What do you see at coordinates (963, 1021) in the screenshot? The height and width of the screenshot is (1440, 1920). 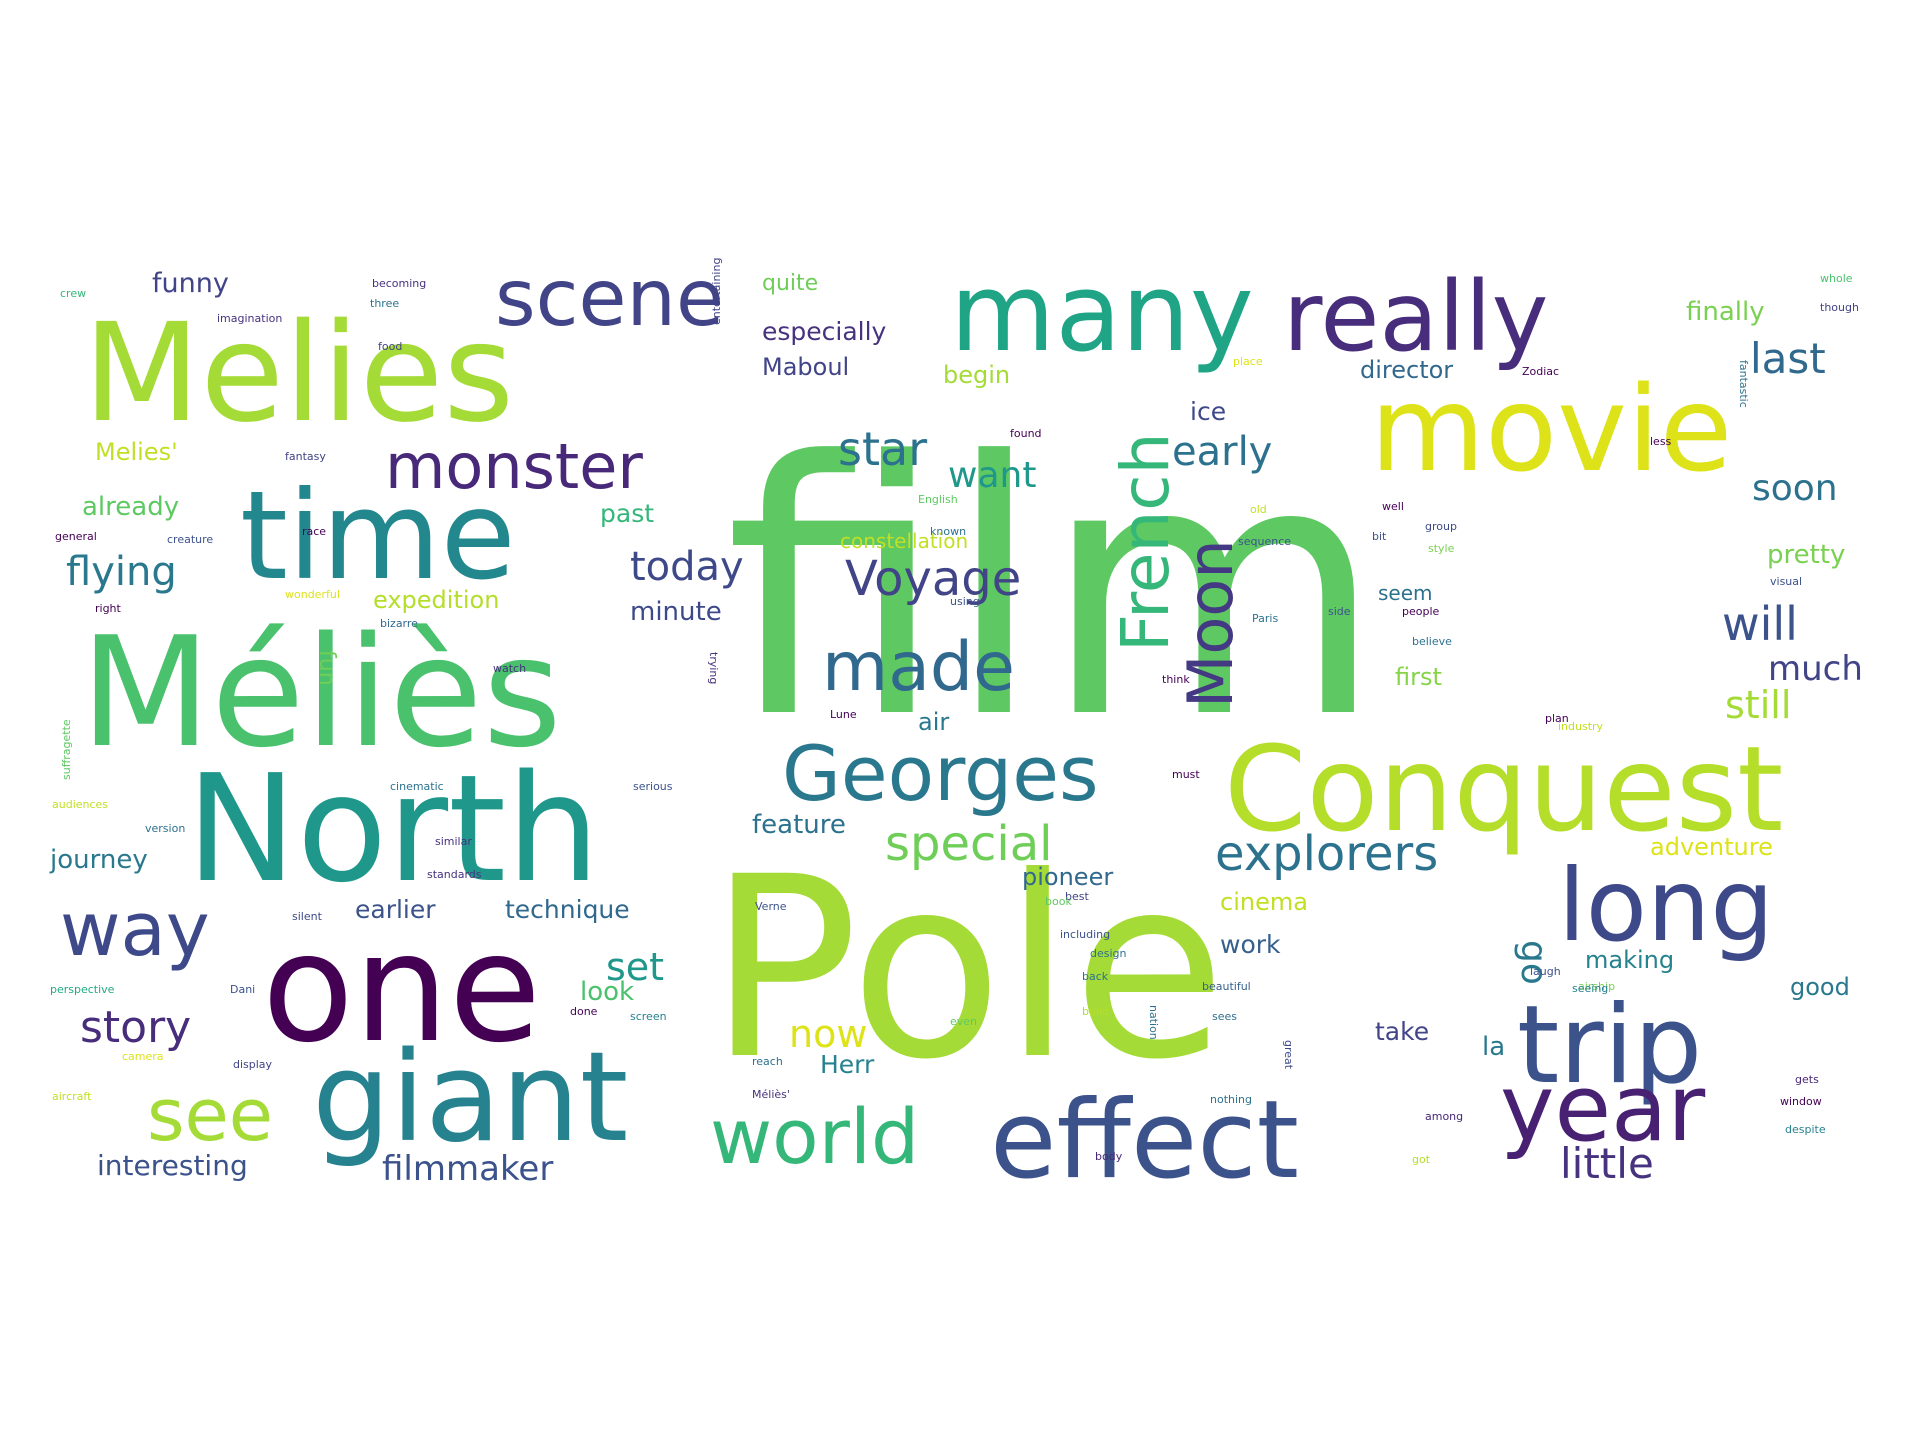 I see `cloud-word: even` at bounding box center [963, 1021].